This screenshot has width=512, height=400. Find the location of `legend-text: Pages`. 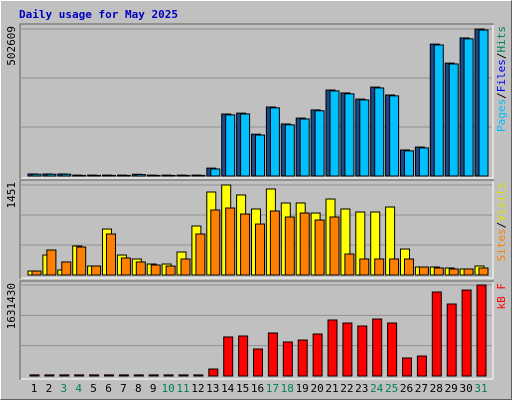

legend-text: Pages is located at coordinates (501, 115).